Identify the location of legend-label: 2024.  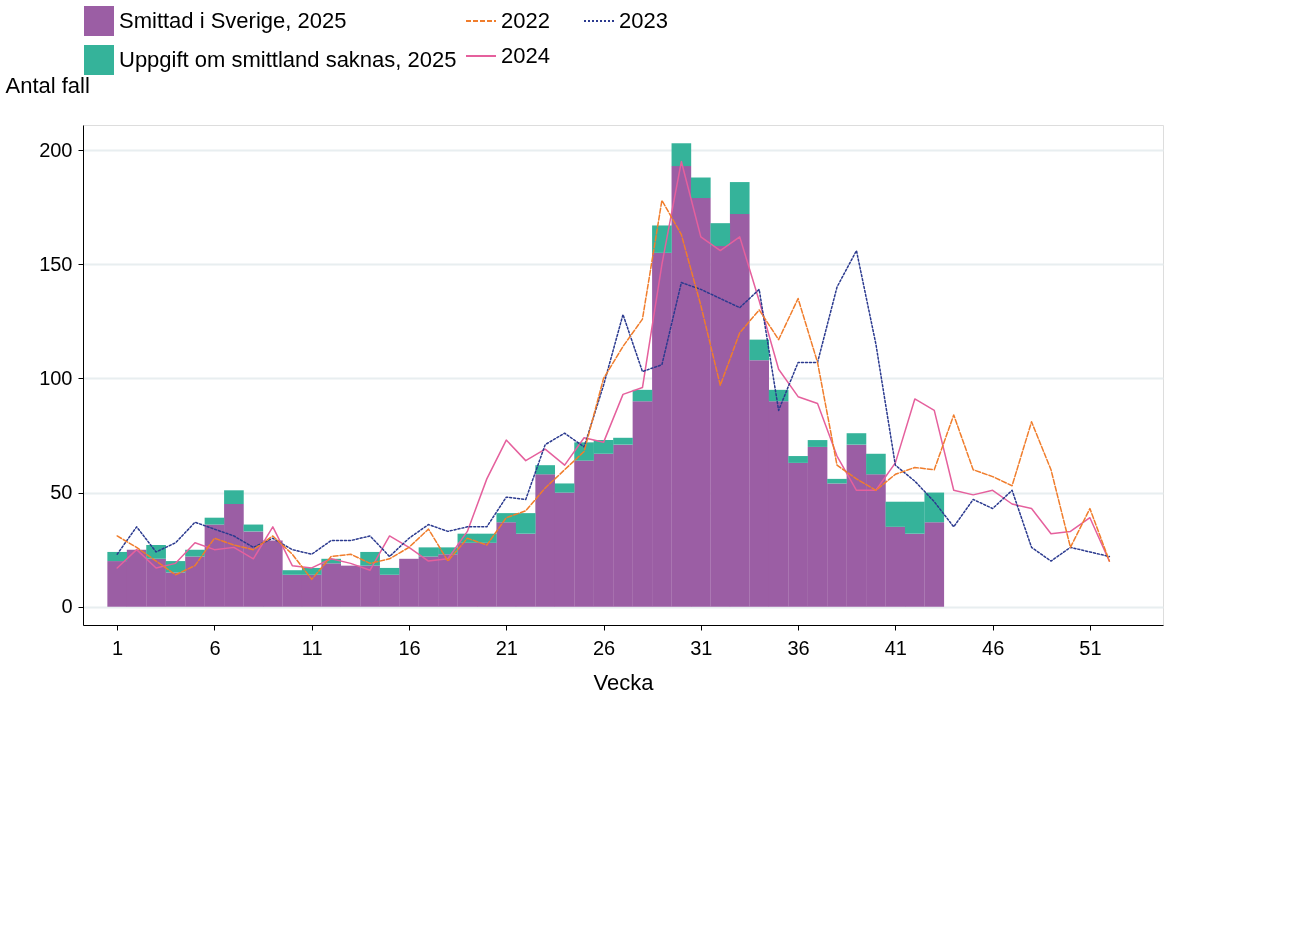
(525, 55).